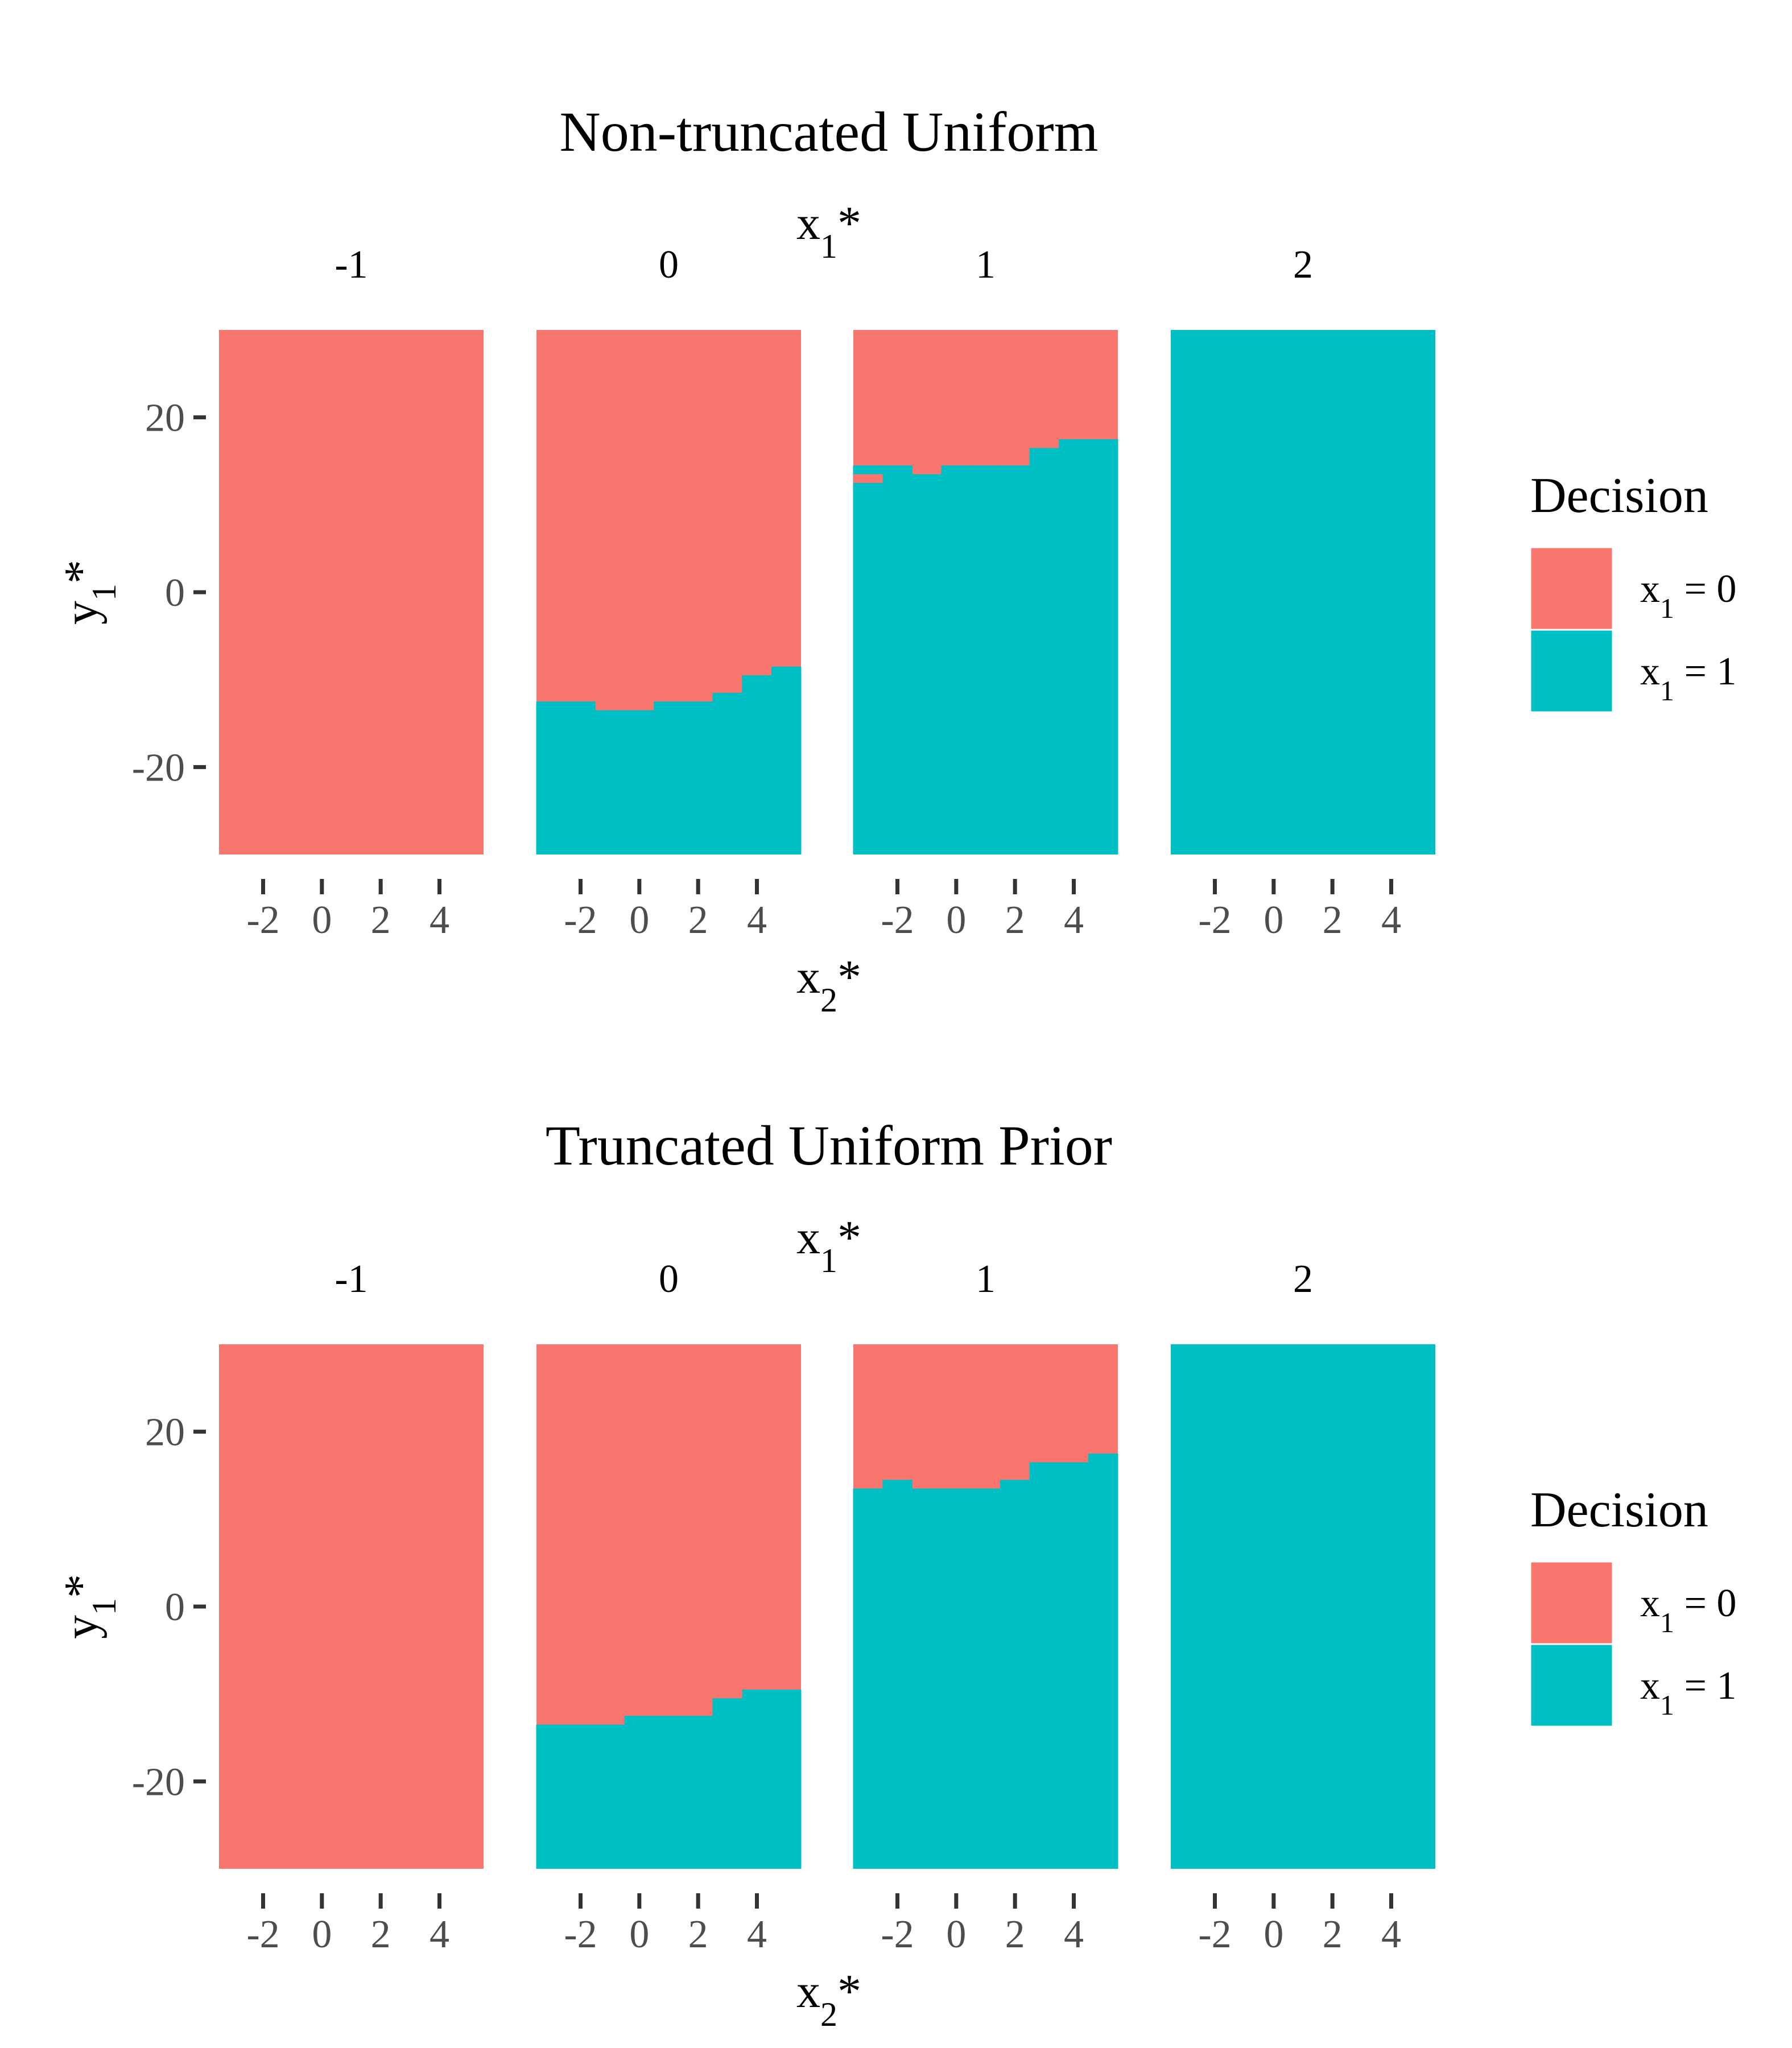  I want to click on x-axis-label-letter: x, so click(808, 977).